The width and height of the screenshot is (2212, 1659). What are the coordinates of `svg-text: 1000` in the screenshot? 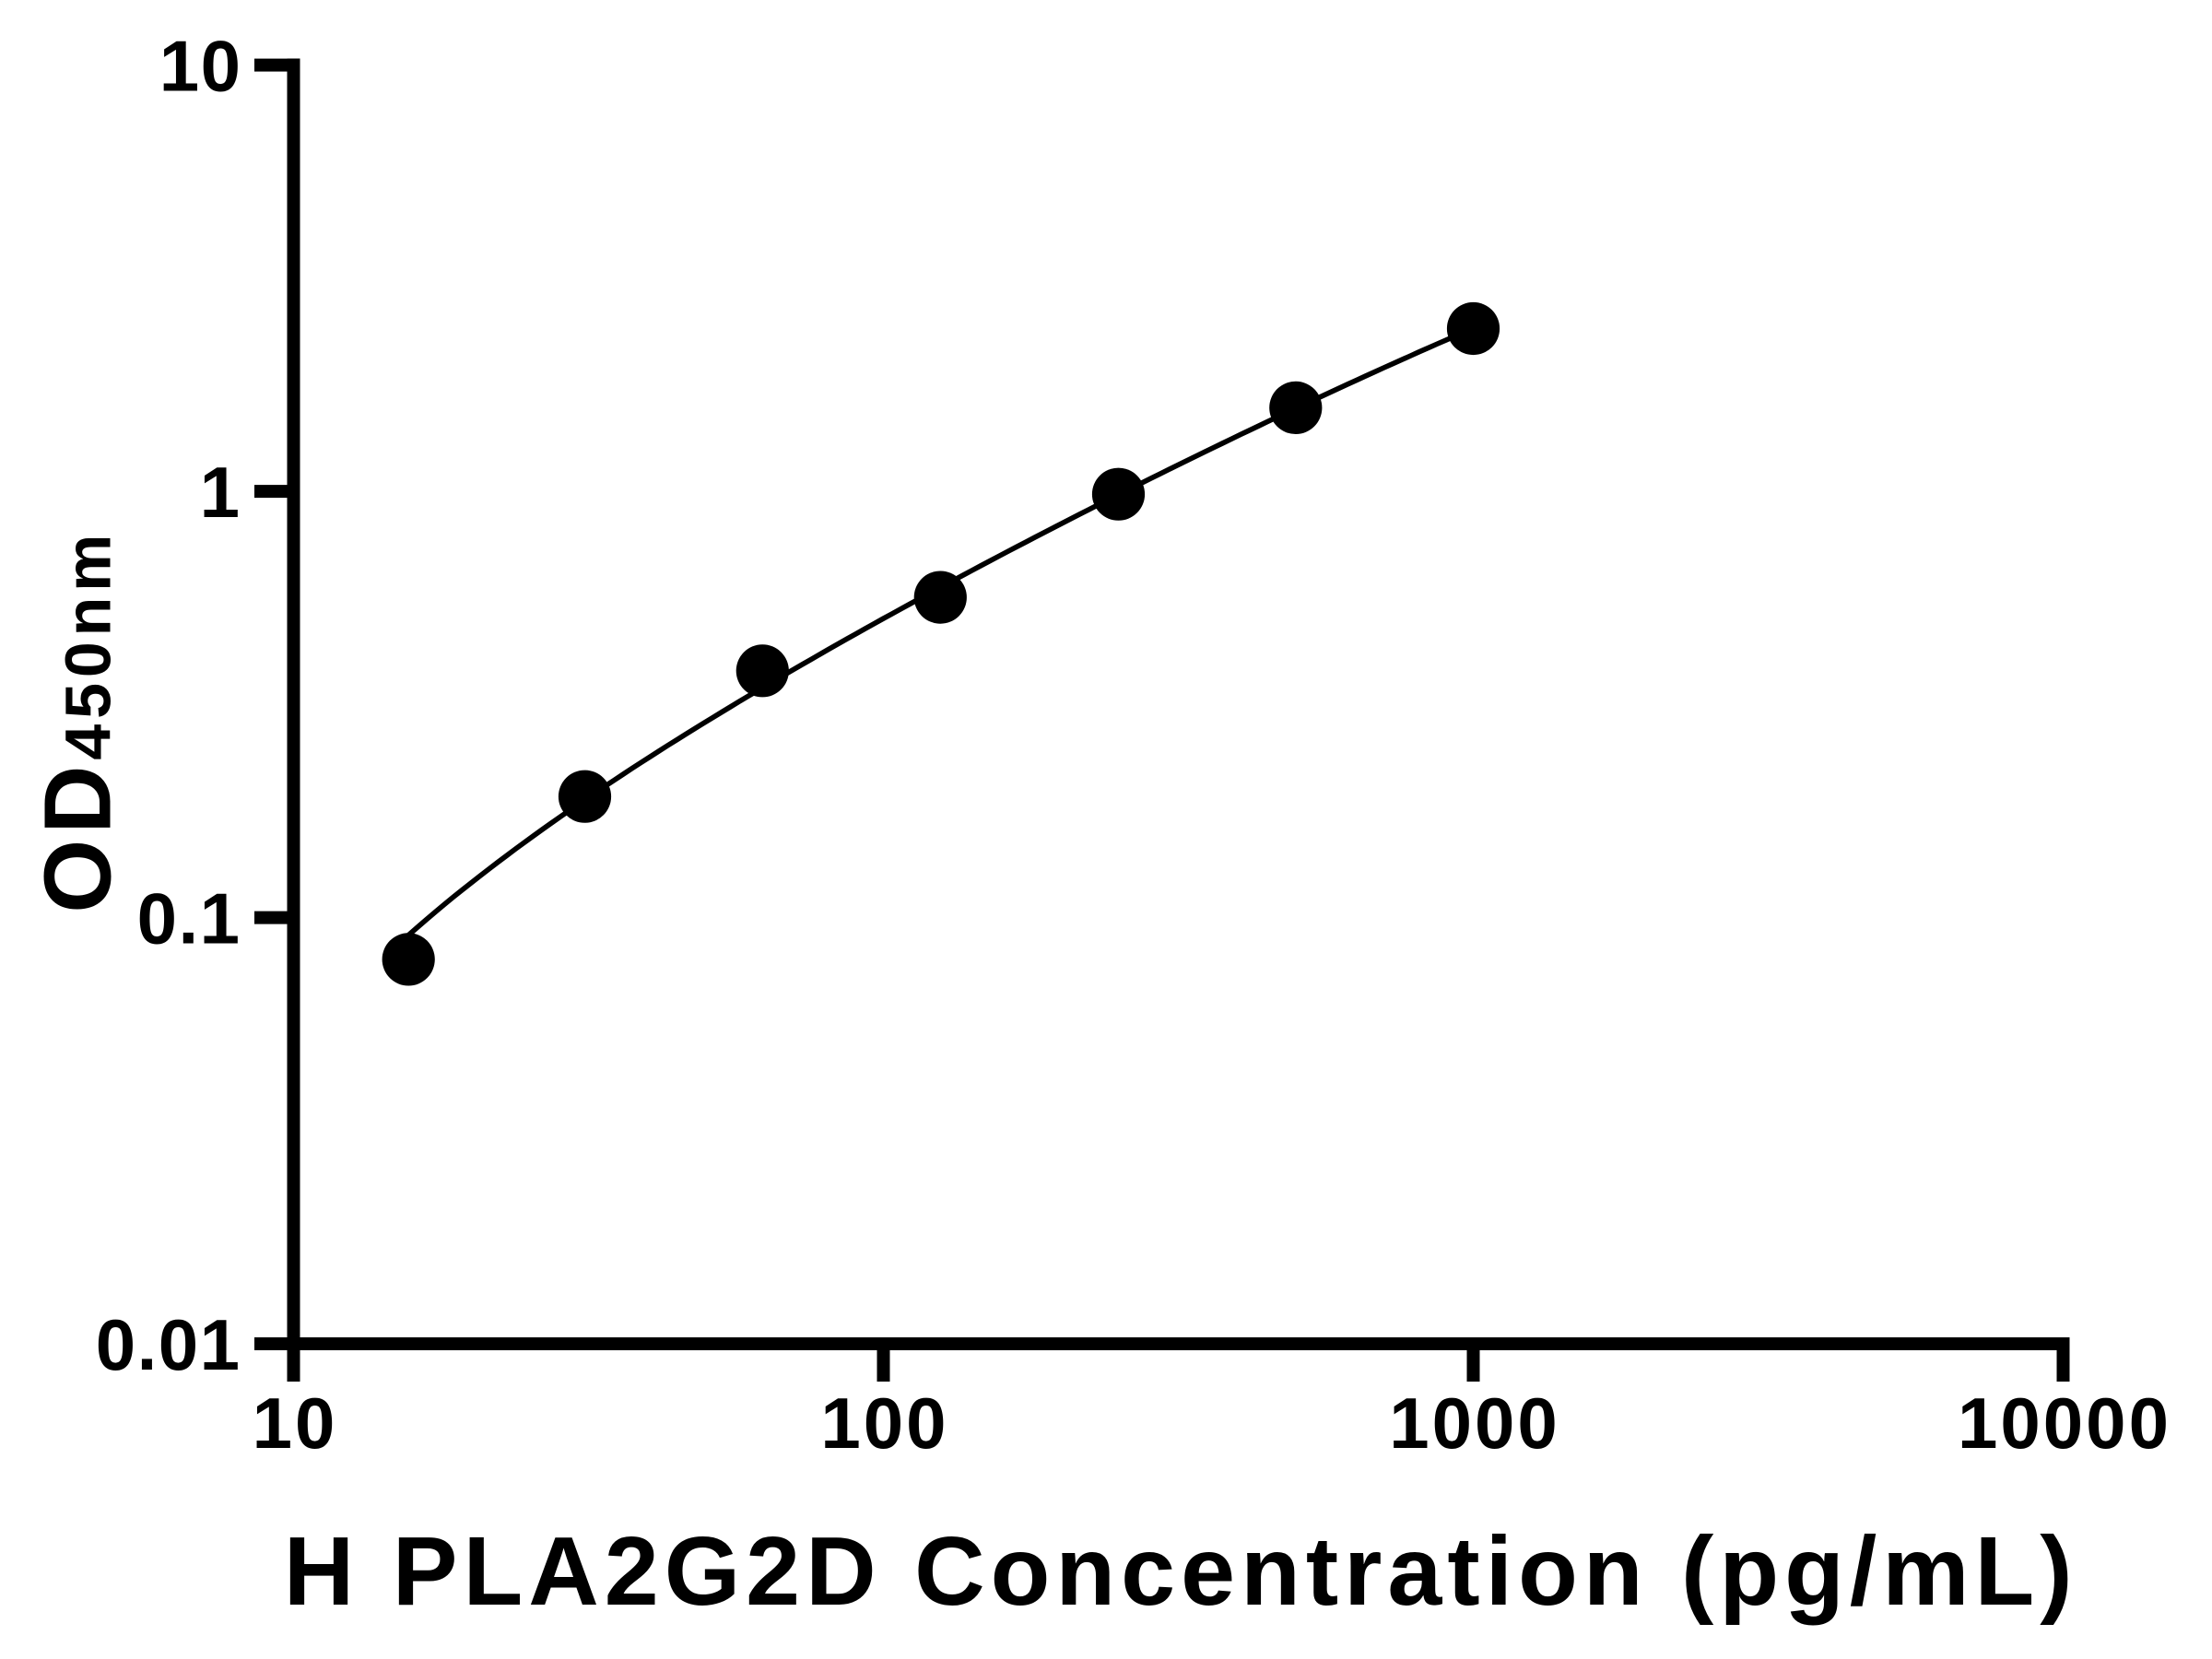 It's located at (1474, 1423).